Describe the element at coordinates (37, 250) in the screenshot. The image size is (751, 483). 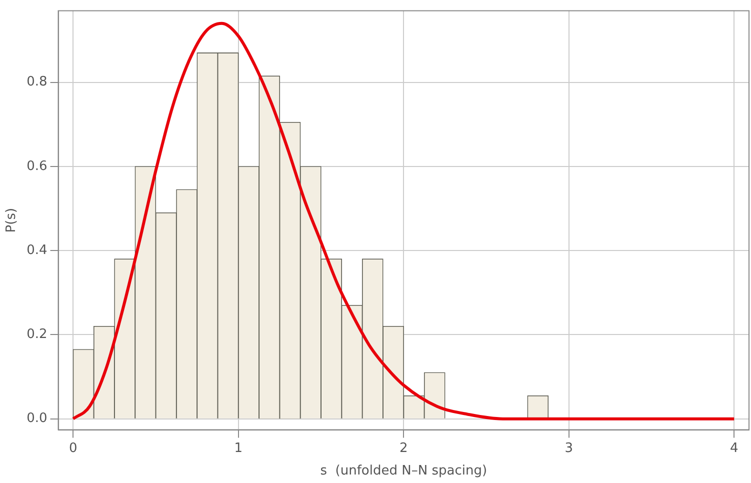
I see `y-tick-label: 0.4` at that location.